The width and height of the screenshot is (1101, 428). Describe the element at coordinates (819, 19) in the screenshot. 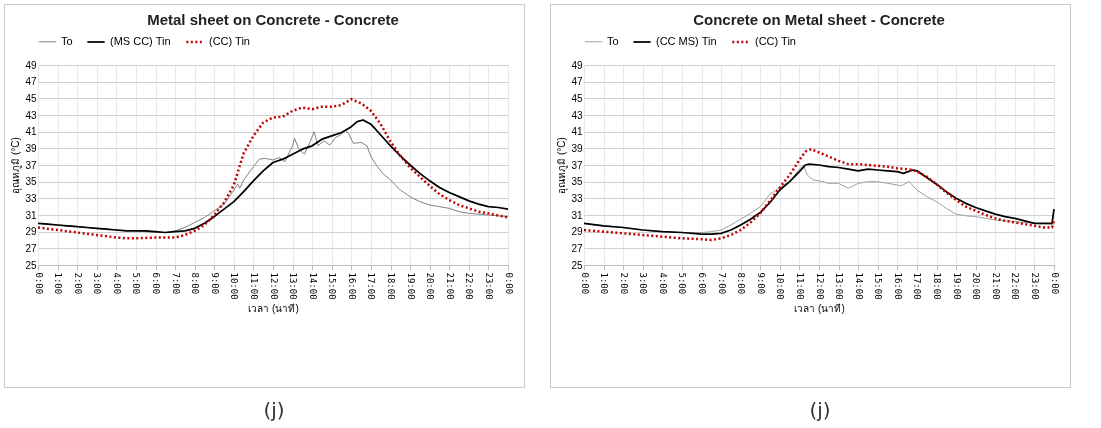

I see `chart-title: Concrete on Metal sheet - Concrete` at that location.